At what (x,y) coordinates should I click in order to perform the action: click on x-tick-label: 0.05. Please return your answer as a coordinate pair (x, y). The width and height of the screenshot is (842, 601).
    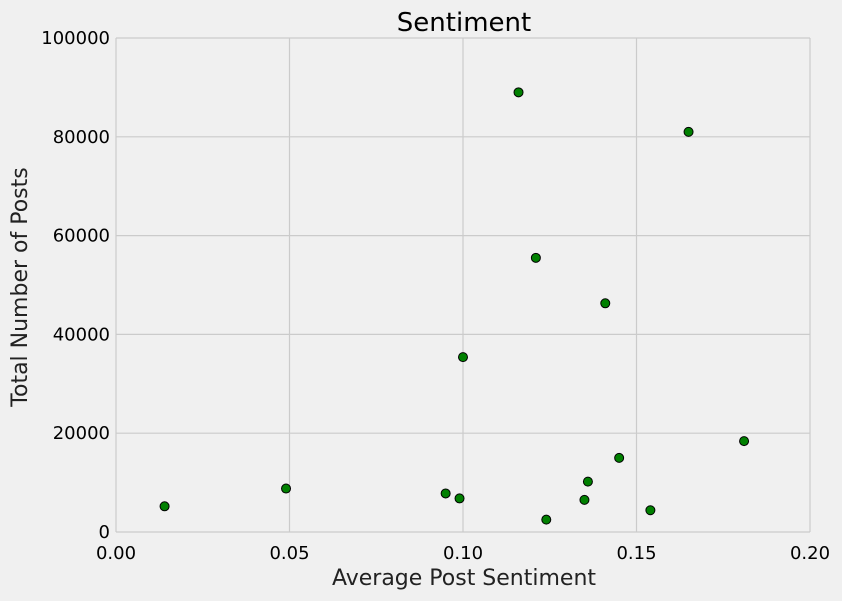
    Looking at the image, I should click on (289, 553).